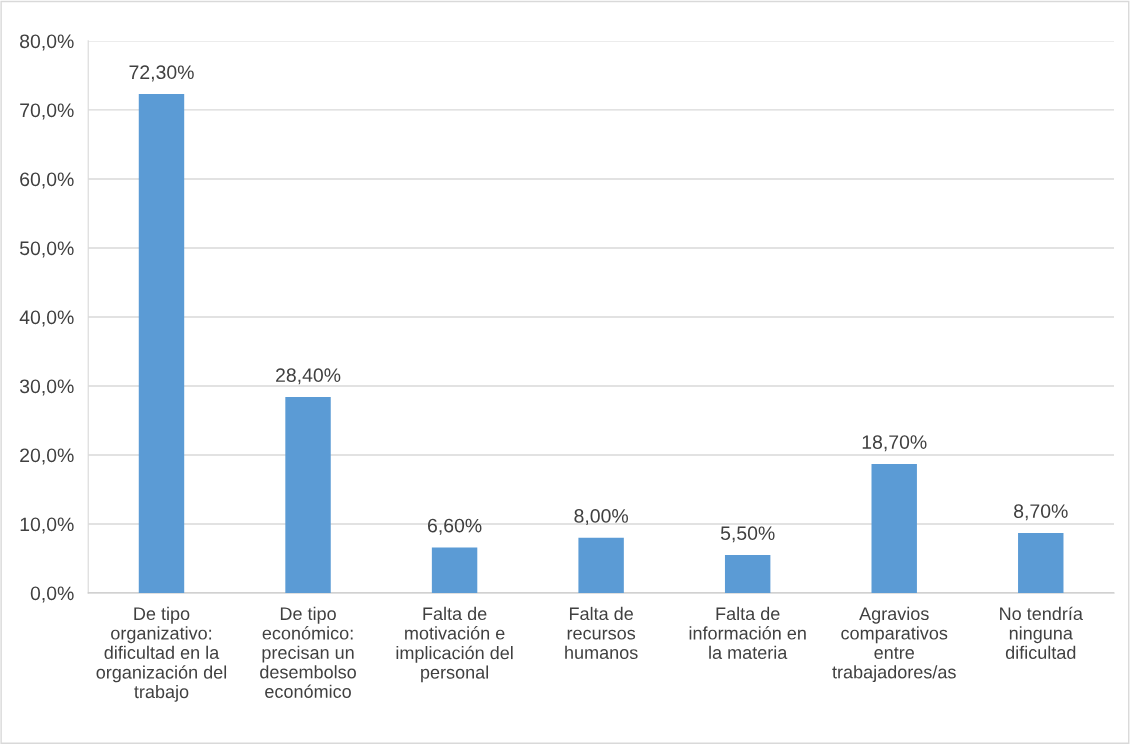  I want to click on x-tick-label: Falta de información en la materia, so click(747, 633).